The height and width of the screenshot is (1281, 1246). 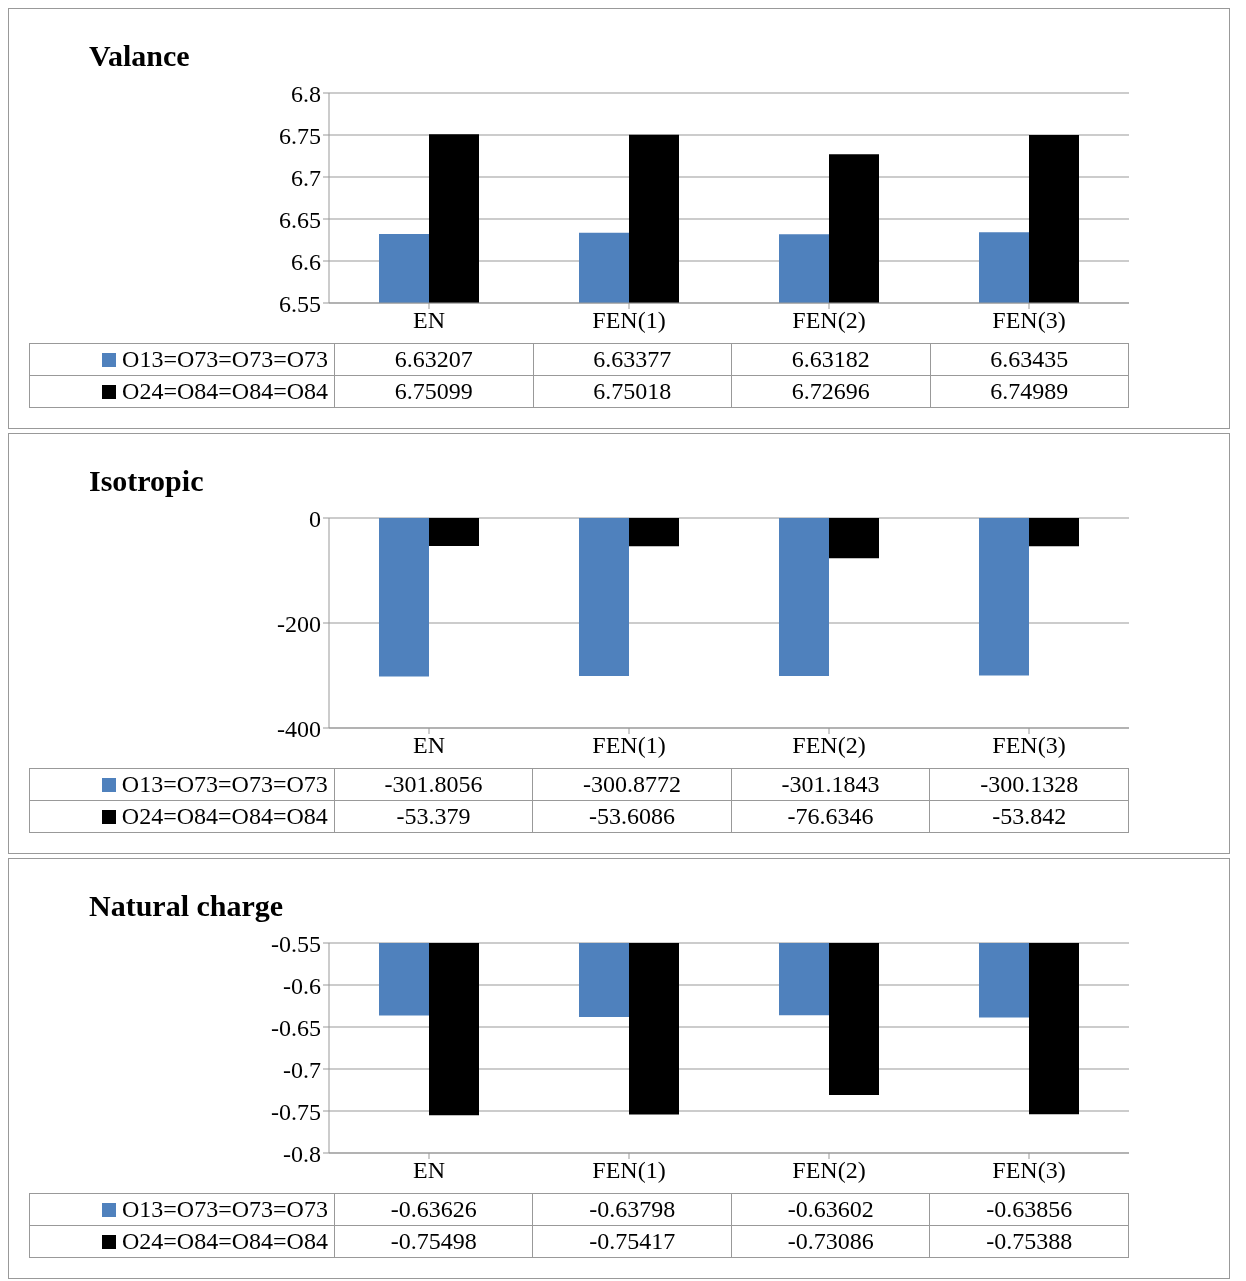 What do you see at coordinates (1029, 784) in the screenshot?
I see `data-label: -300.1328` at bounding box center [1029, 784].